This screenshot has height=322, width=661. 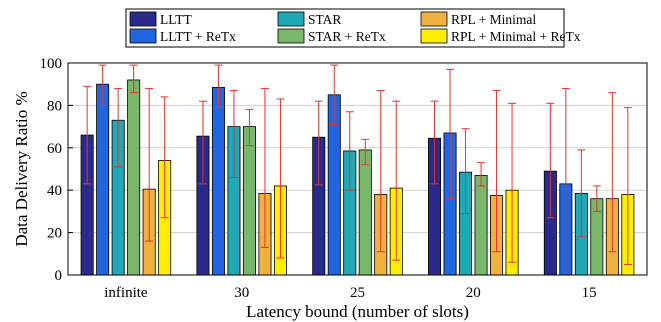 What do you see at coordinates (54, 191) in the screenshot?
I see `y-tick-label: 40` at bounding box center [54, 191].